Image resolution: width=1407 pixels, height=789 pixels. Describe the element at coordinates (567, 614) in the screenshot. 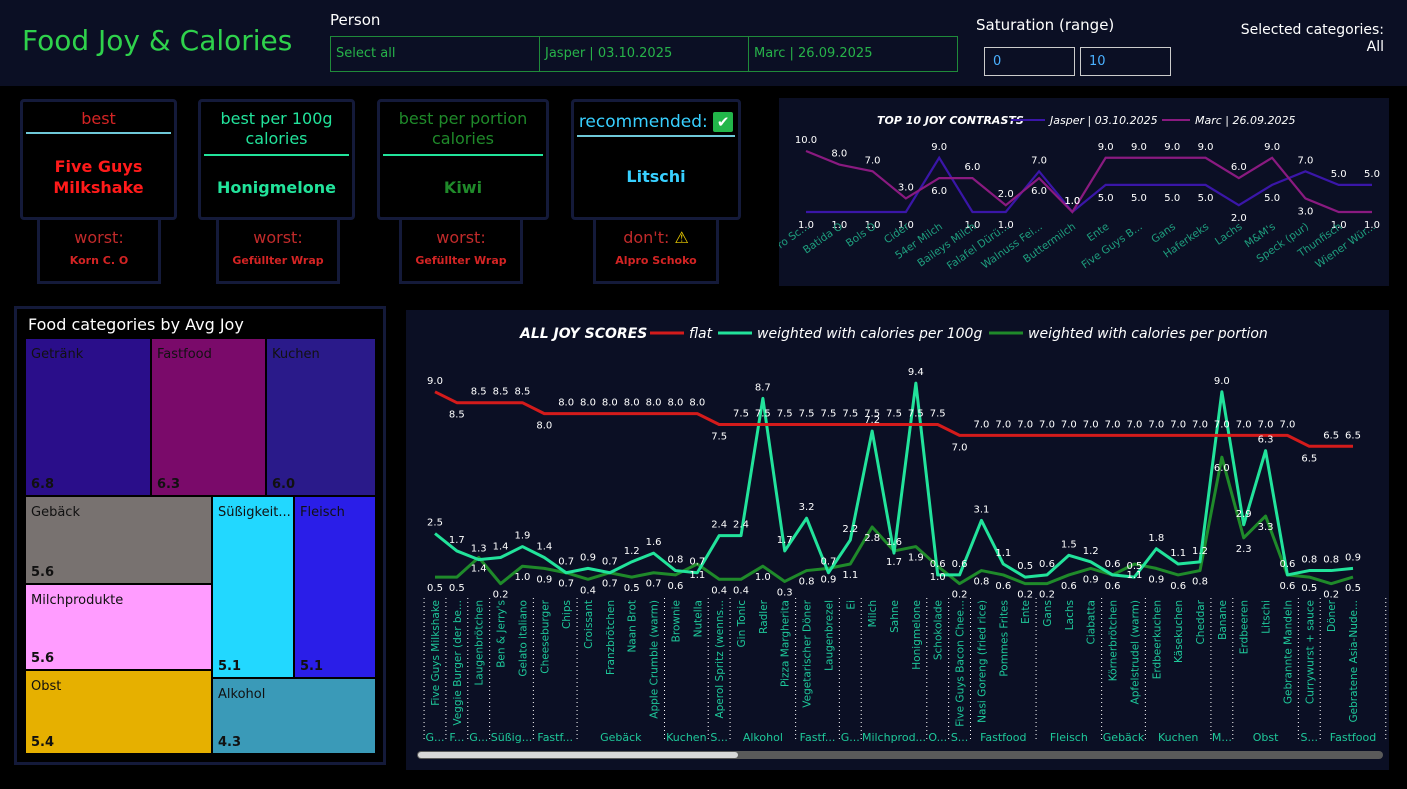

I see `all-x-tick-label: Chips` at that location.